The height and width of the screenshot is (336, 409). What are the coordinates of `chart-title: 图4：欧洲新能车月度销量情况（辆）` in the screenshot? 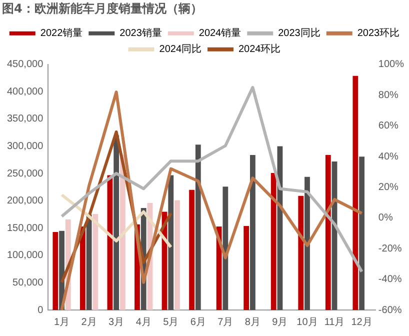 It's located at (102, 8).